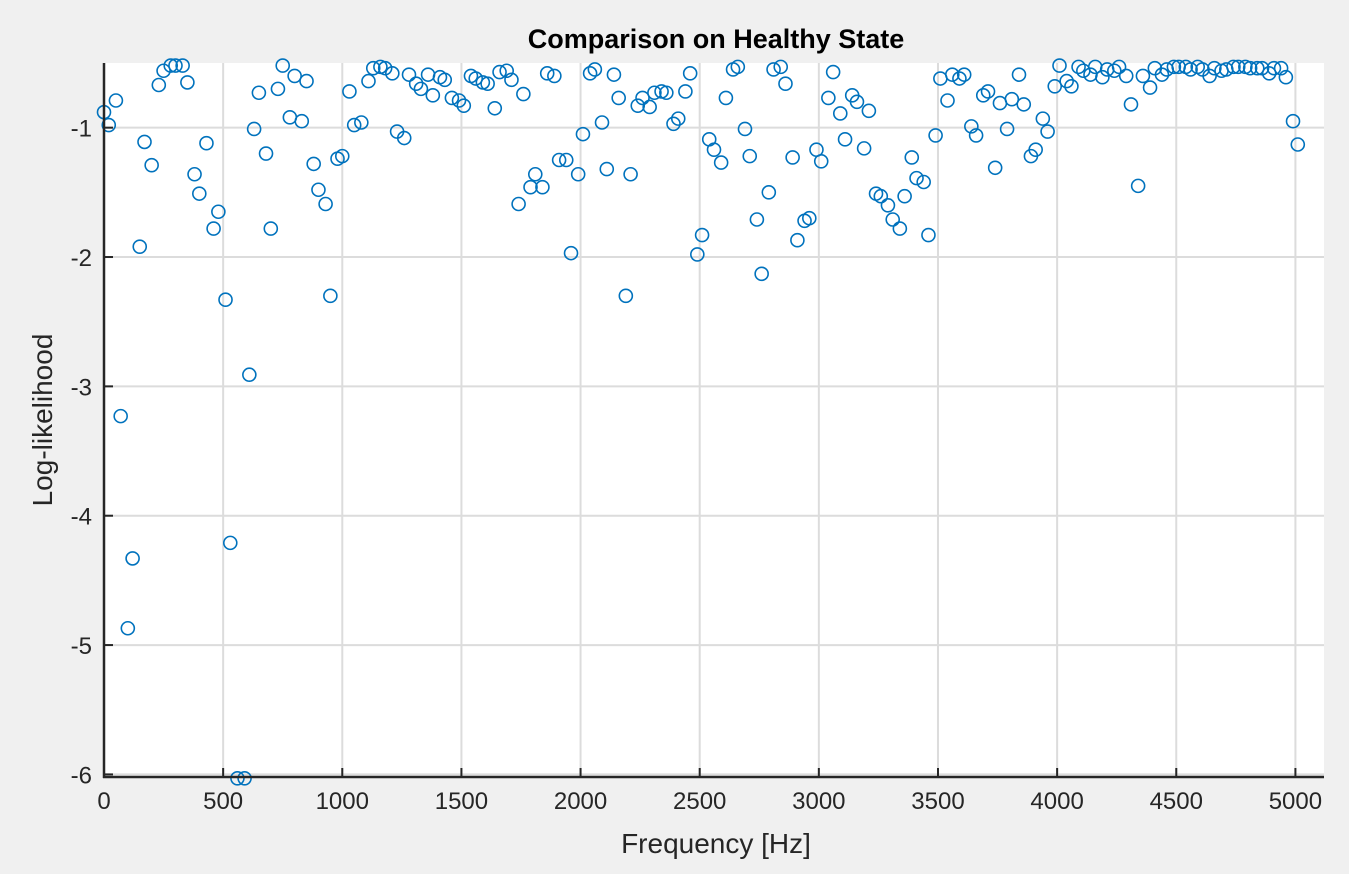 This screenshot has width=1349, height=874. Describe the element at coordinates (81, 453) in the screenshot. I see `y-tick-labels: -1 -2 -3 -4 -5 -6` at that location.